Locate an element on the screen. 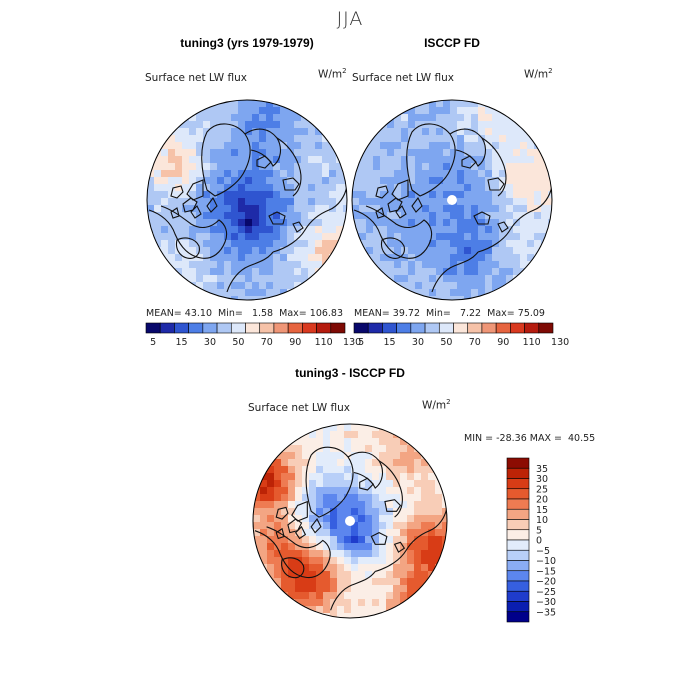 The width and height of the screenshot is (700, 700). panel-2-colorbar-swatch is located at coordinates (532, 328).